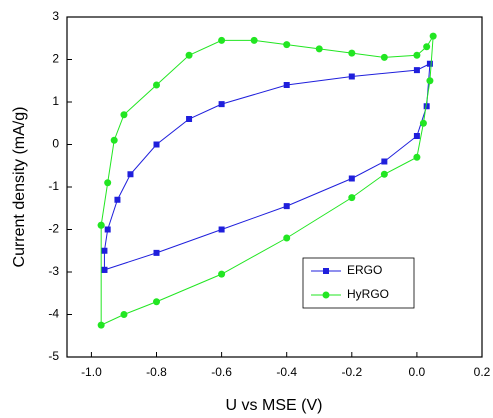 The image size is (493, 418). What do you see at coordinates (55, 16) in the screenshot?
I see `y-tick-label: 3` at bounding box center [55, 16].